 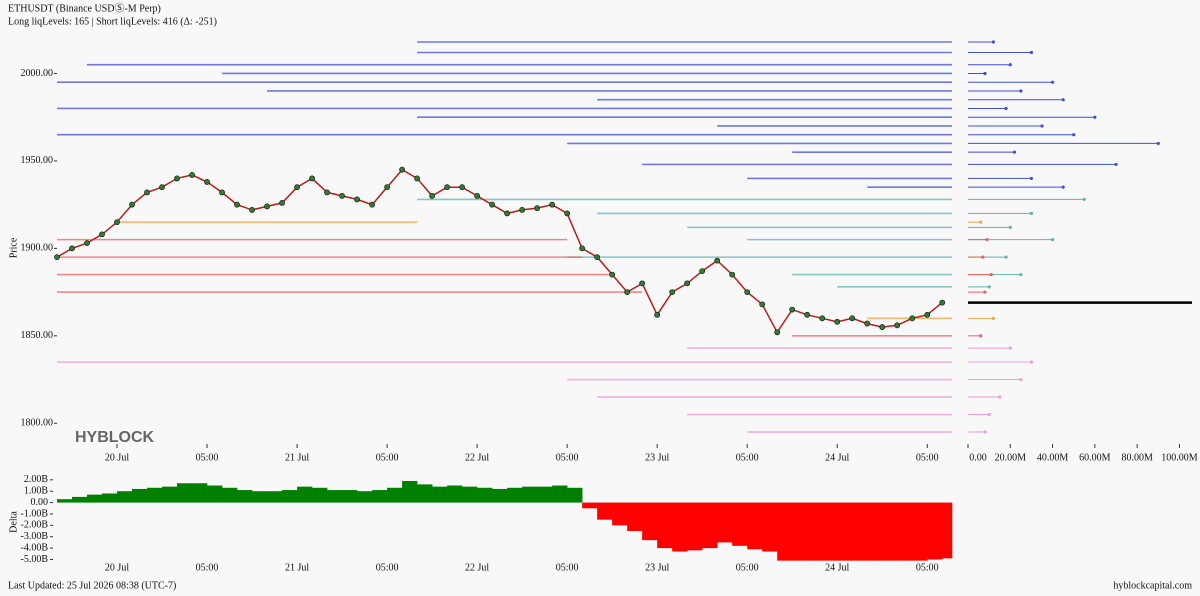 What do you see at coordinates (1179, 457) in the screenshot?
I see `x-tick-label: 100.00M` at bounding box center [1179, 457].